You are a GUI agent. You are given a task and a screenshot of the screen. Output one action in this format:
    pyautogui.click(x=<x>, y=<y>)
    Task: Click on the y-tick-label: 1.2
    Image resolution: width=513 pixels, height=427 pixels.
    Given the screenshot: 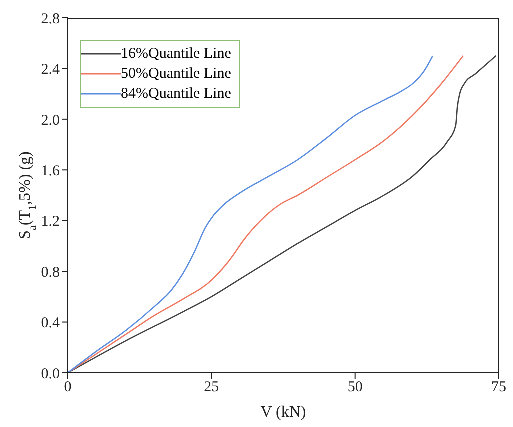 What is the action you would take?
    pyautogui.click(x=50, y=222)
    